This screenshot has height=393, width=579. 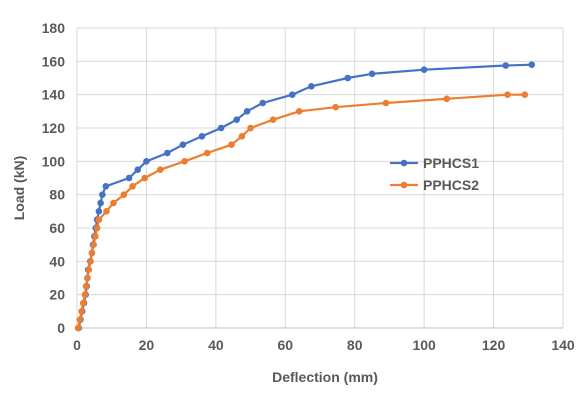 I want to click on legend-label: PPHCS1, so click(x=451, y=163).